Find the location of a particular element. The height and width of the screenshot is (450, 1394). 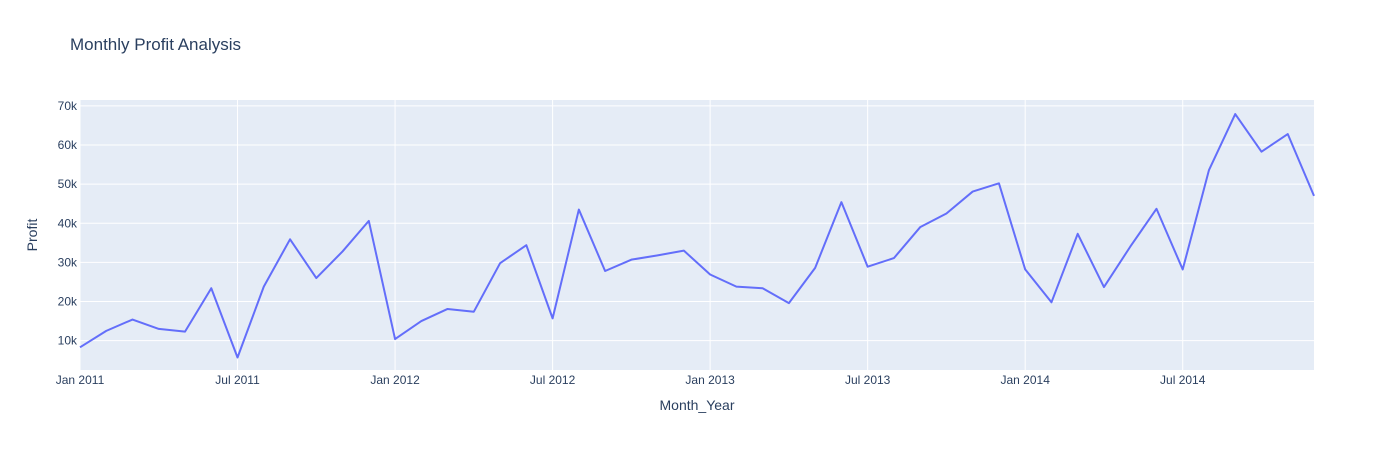

y-tick-label: 60k is located at coordinates (68, 145).